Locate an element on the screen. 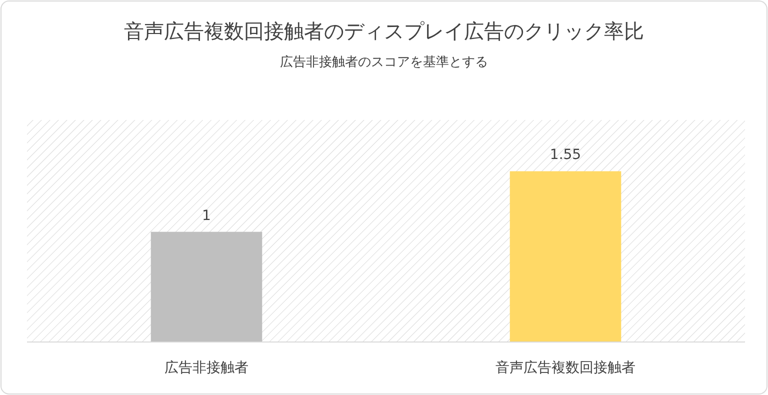 The width and height of the screenshot is (768, 395). chart-subtitle: 広告非接触者のスコアを基準とする is located at coordinates (384, 62).